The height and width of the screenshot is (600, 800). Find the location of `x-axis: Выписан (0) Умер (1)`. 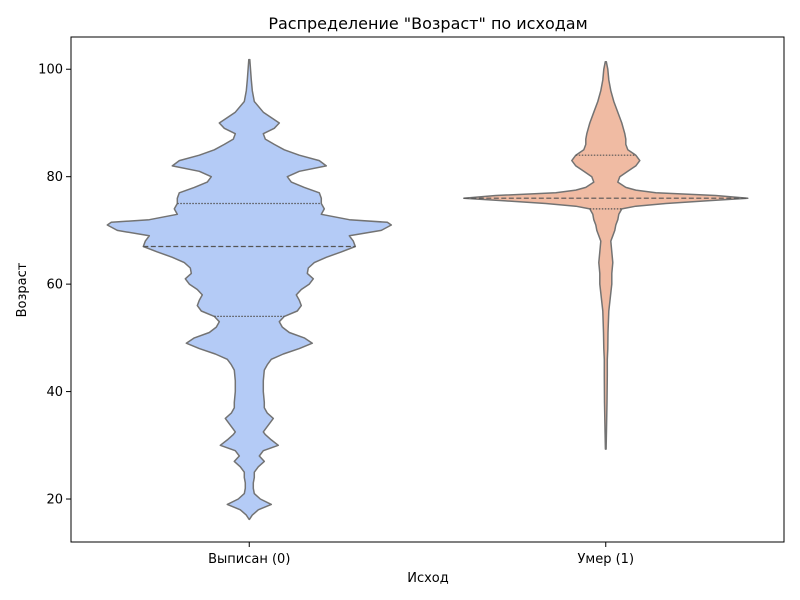

x-axis: Выписан (0) Умер (1) is located at coordinates (421, 554).